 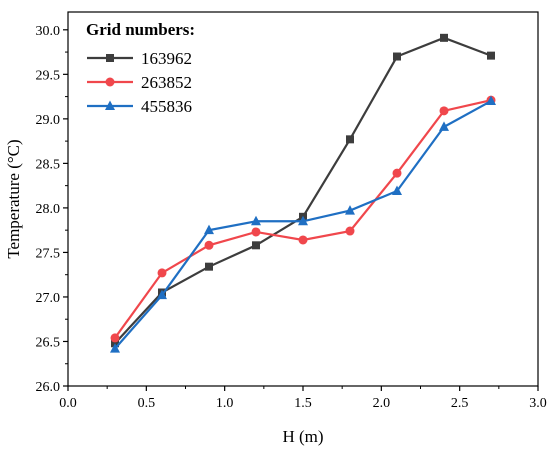 I want to click on x-tick-label: 1.5, so click(x=303, y=403).